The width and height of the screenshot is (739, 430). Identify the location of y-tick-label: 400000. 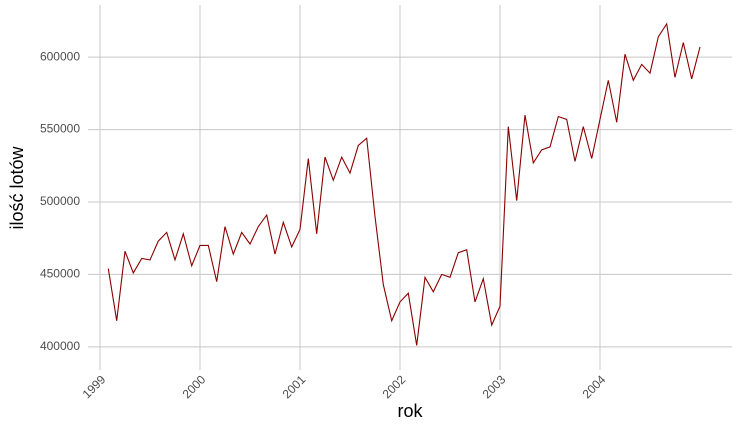
(60, 346).